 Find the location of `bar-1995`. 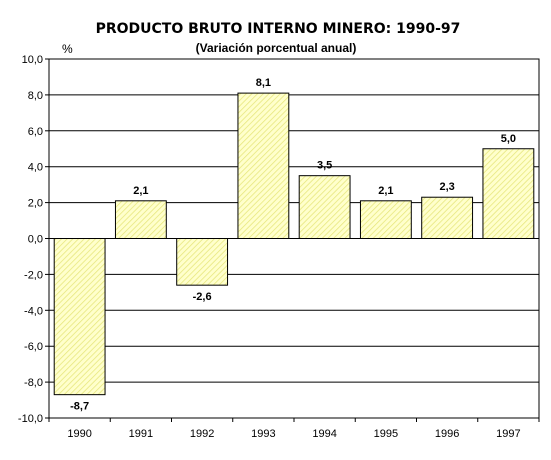

bar-1995 is located at coordinates (385, 219).